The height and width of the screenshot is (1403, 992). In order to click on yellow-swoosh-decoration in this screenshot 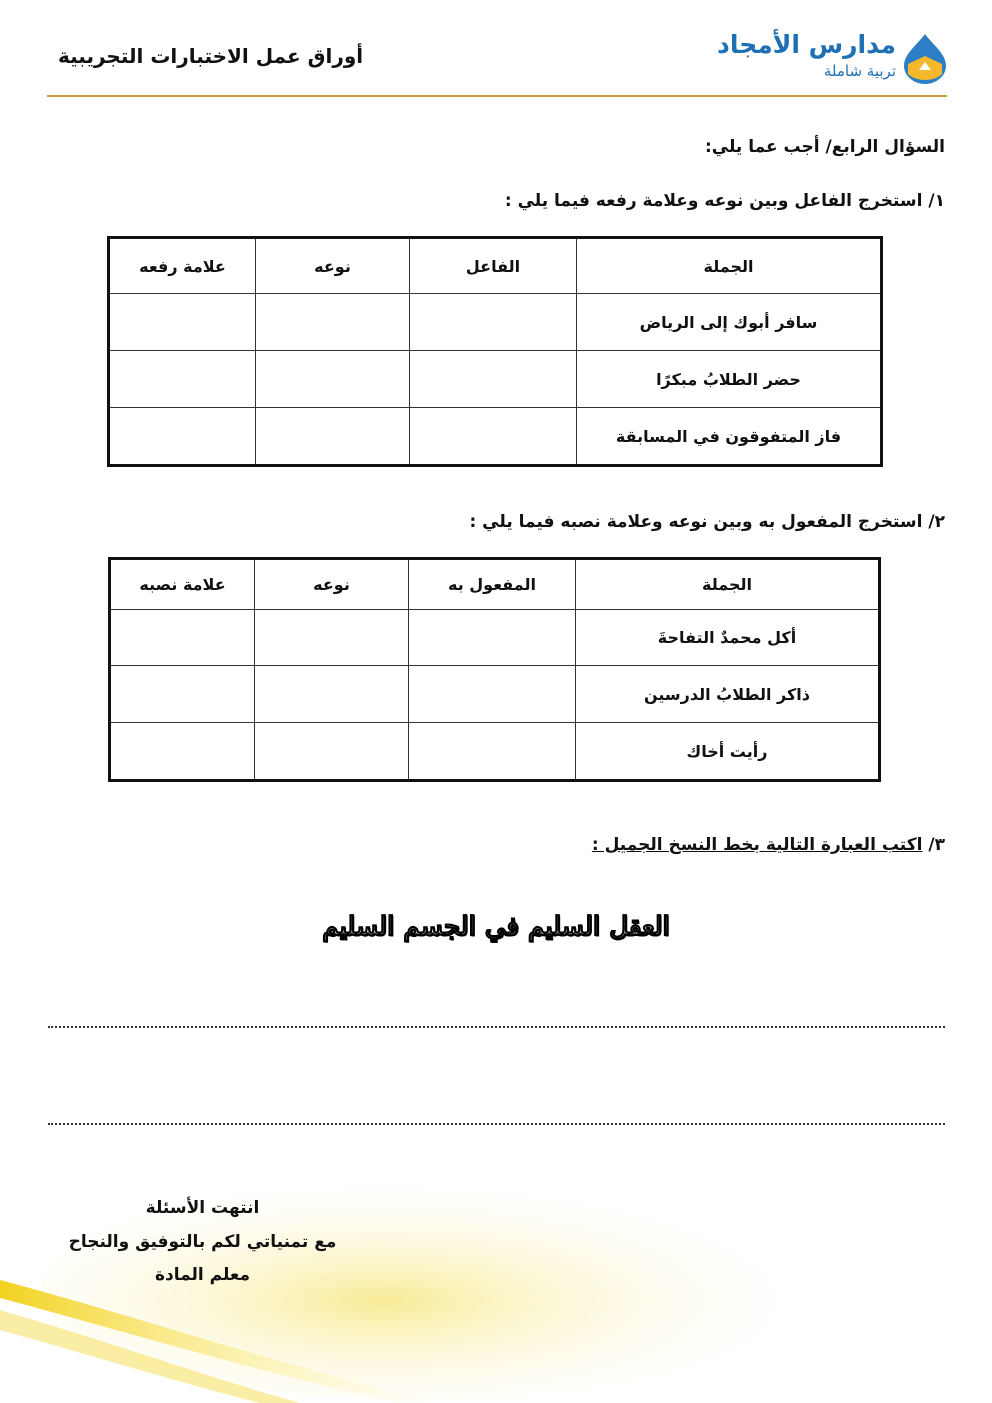, I will do `click(400, 1291)`.